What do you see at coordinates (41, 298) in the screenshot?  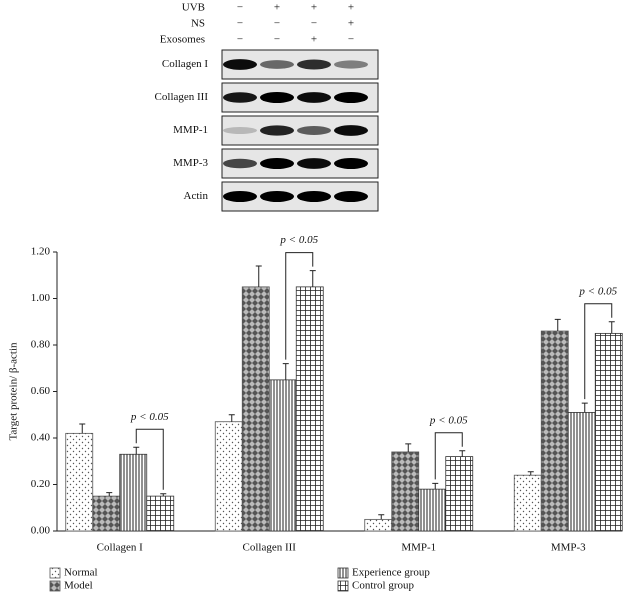 I see `y-tick-label: 1.00` at bounding box center [41, 298].